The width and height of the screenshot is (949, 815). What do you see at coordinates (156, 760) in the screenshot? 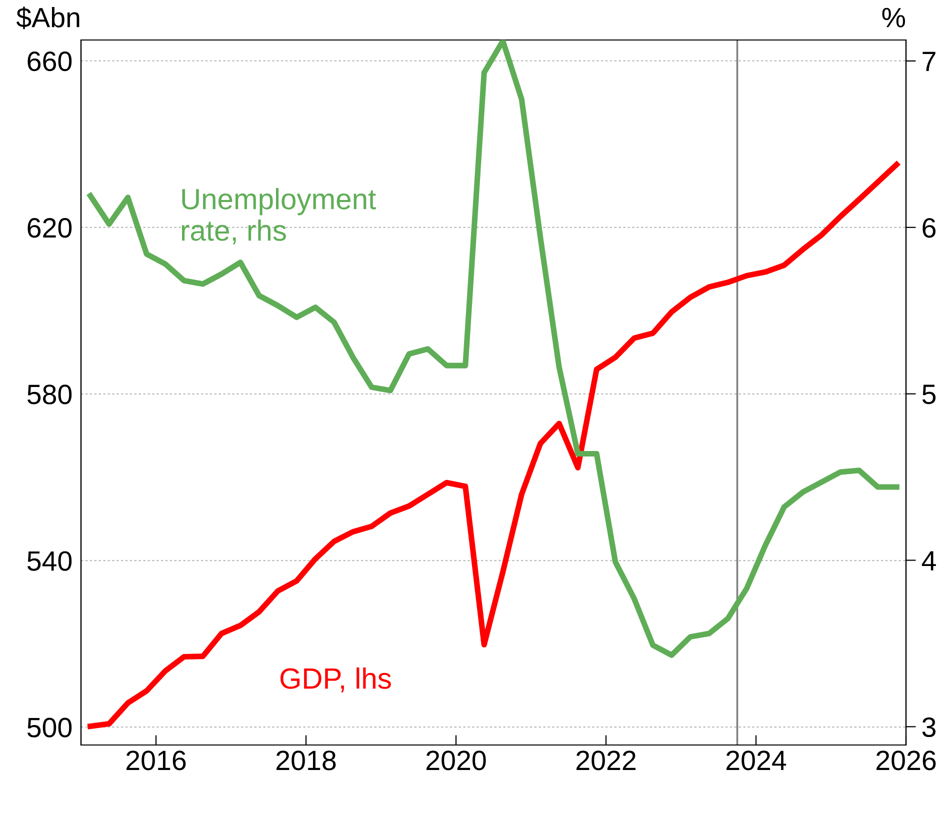
I see `x-tick-label: 2016` at bounding box center [156, 760].